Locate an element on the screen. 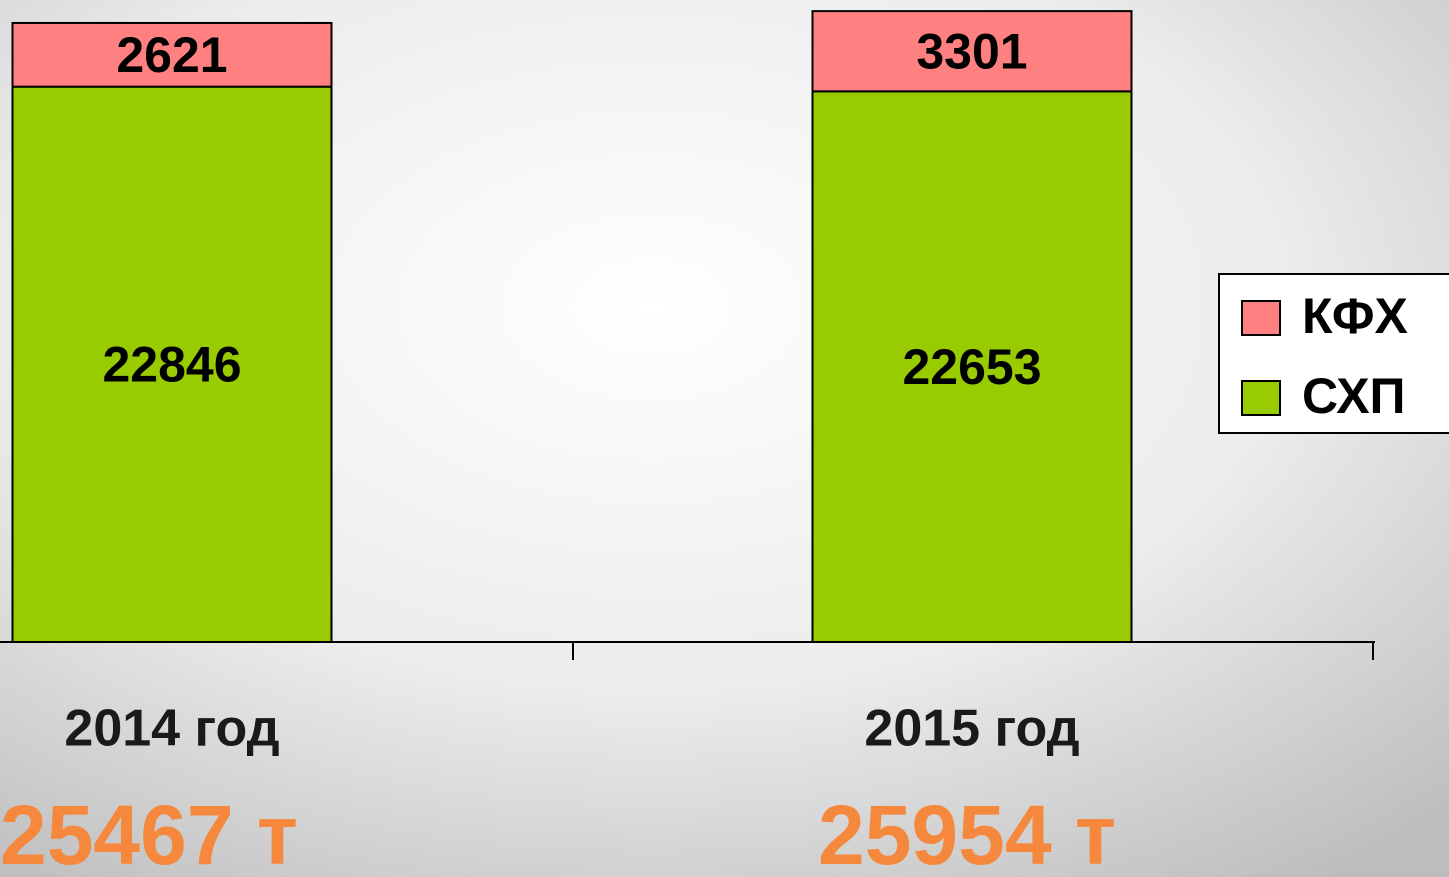 This screenshot has width=1449, height=877. data-label: 22653 is located at coordinates (971, 367).